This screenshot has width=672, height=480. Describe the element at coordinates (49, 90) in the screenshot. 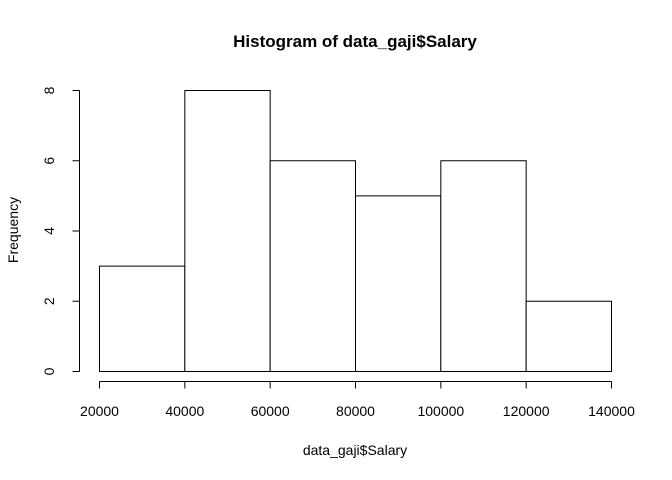

I see `y-tick-label: 8` at that location.